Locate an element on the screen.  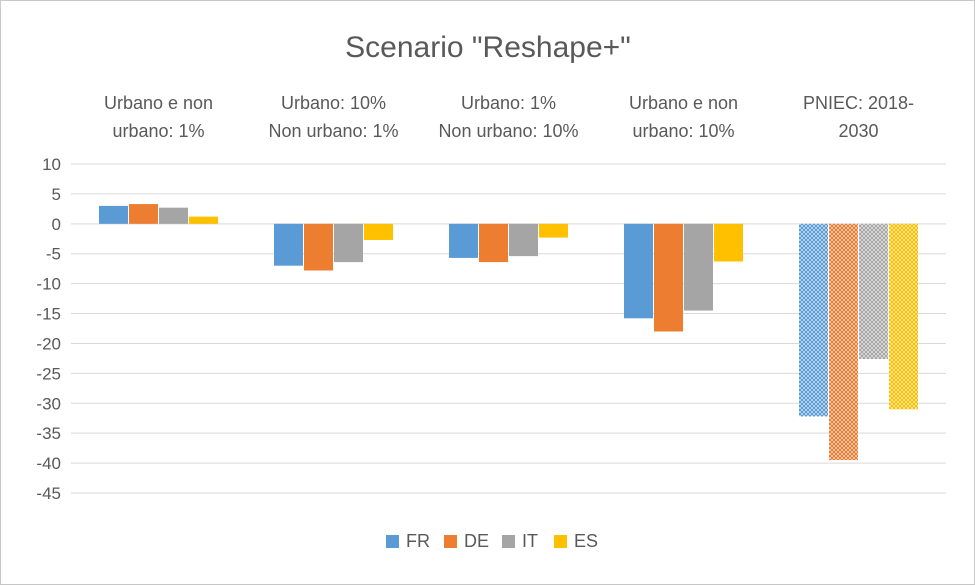
chart-title: Scenario "Reshape+" is located at coordinates (488, 47).